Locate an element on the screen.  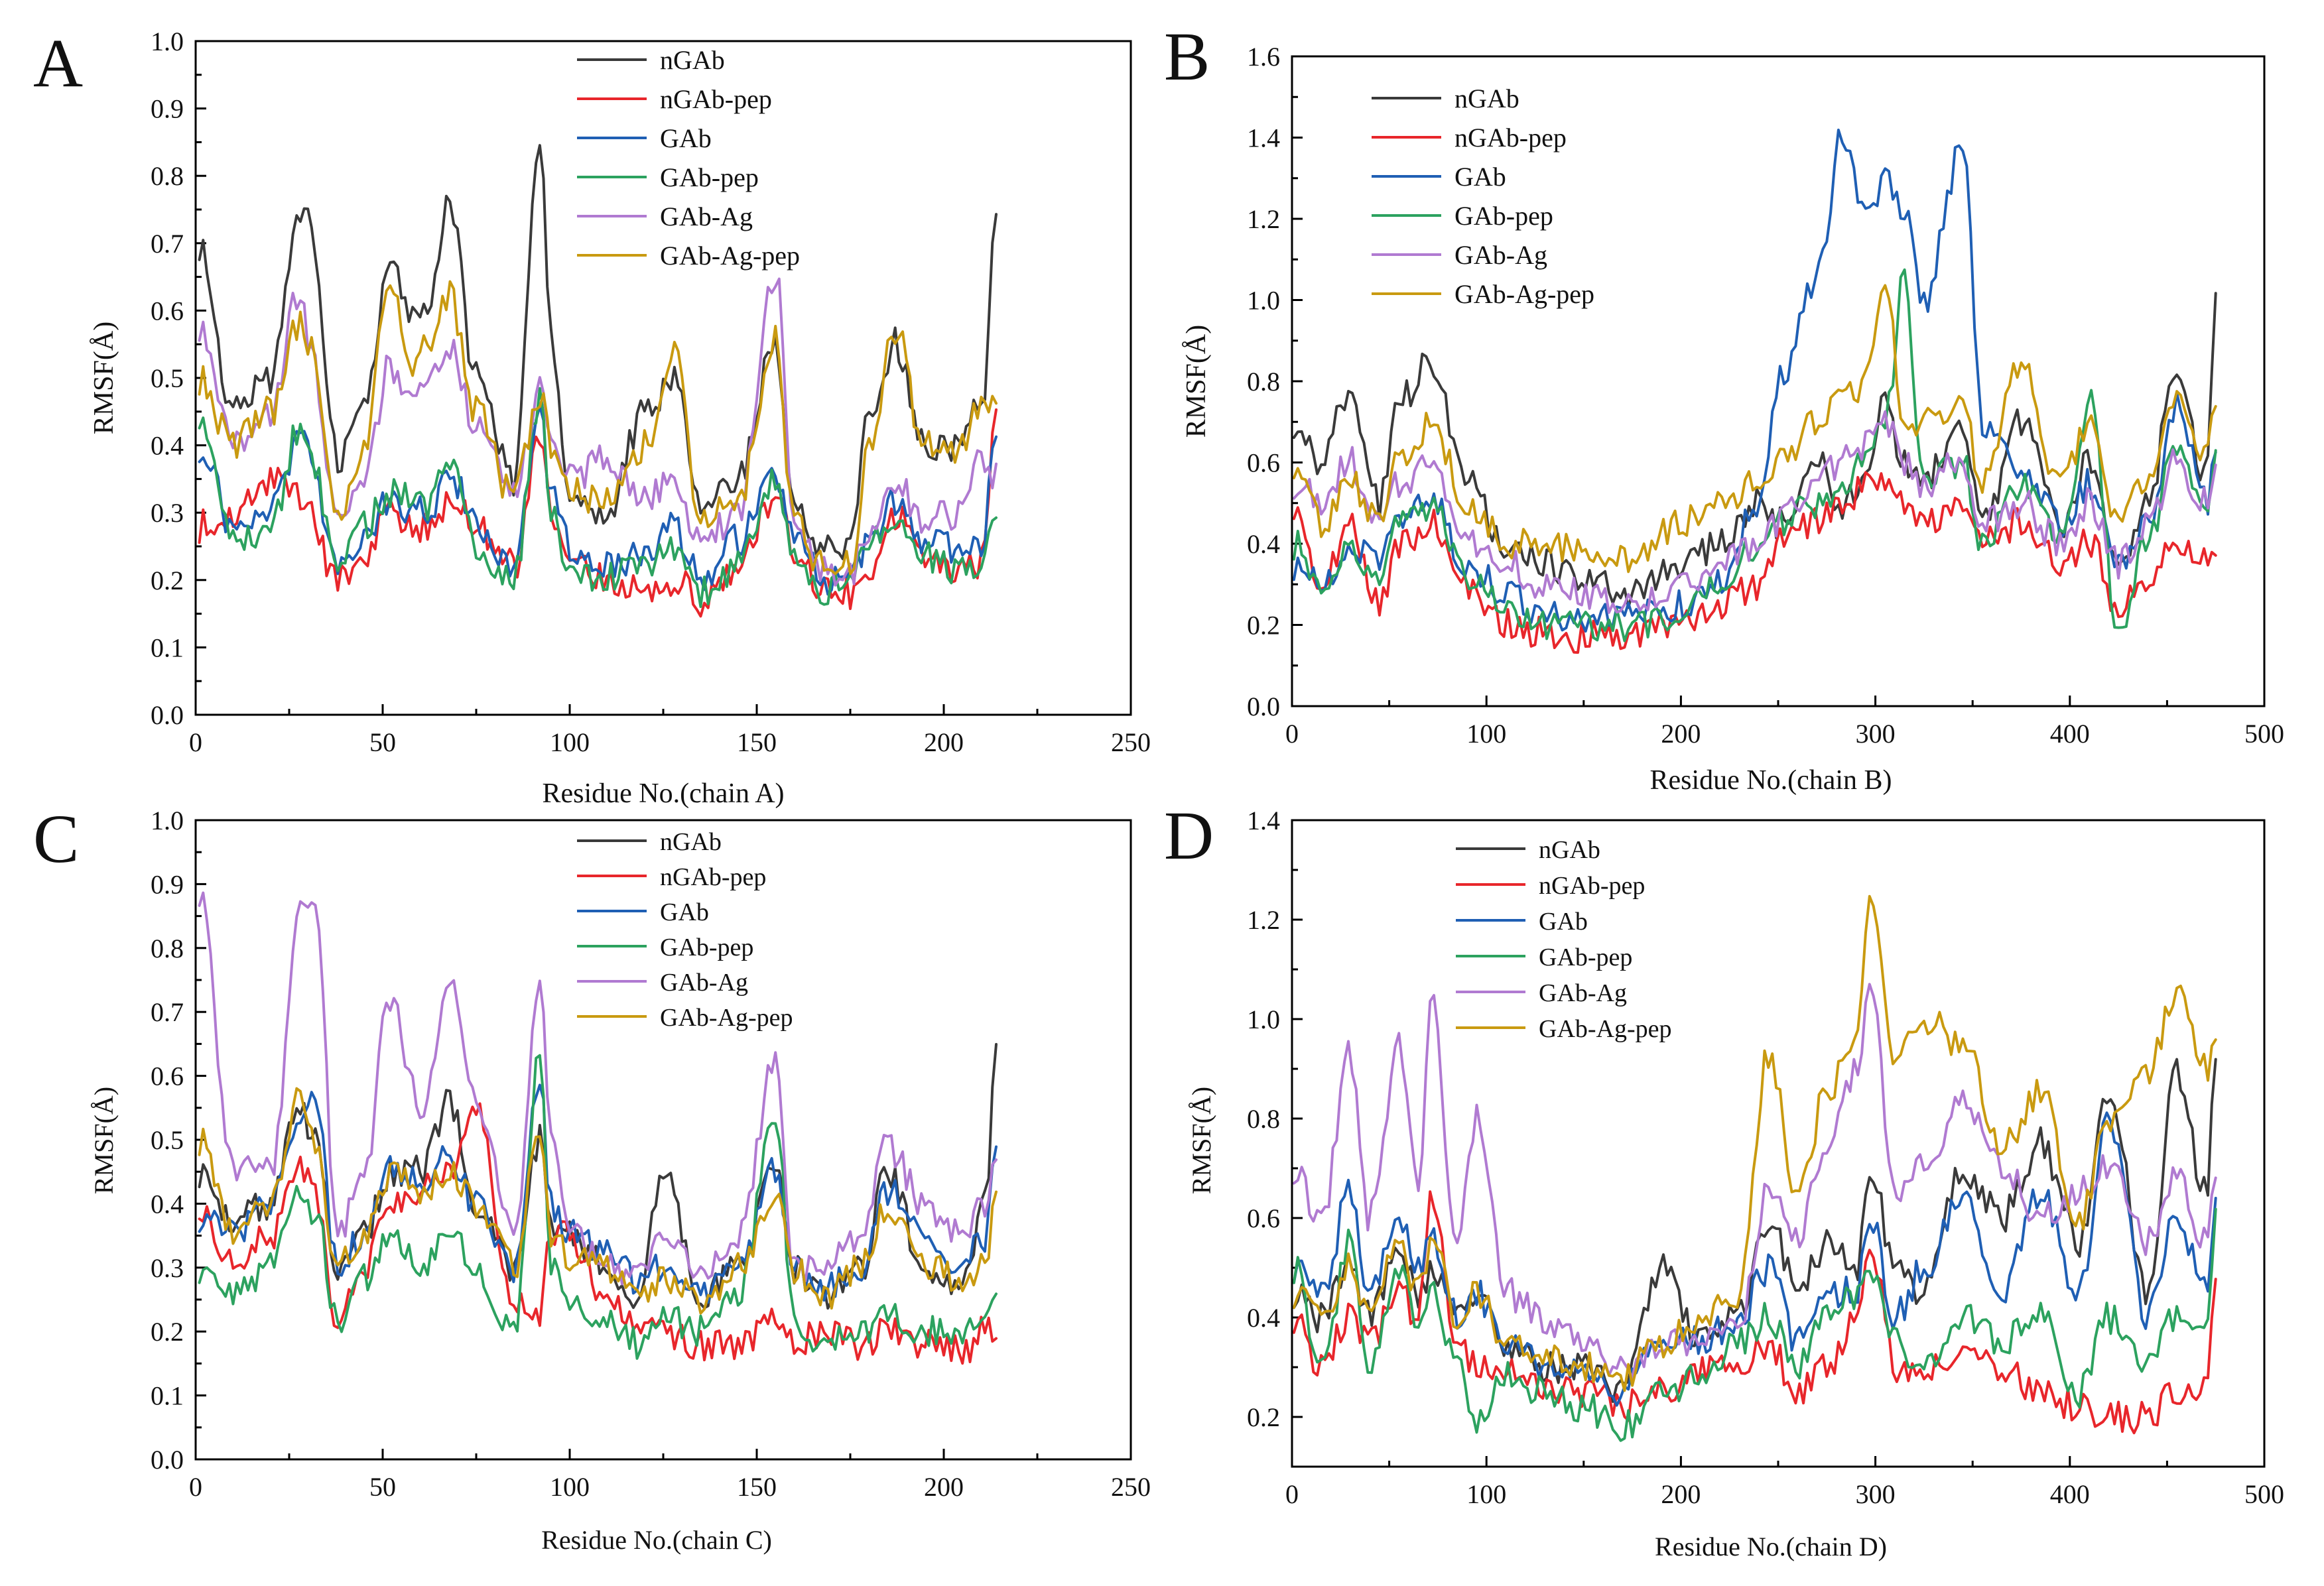
panel-a-series is located at coordinates (598, 381).